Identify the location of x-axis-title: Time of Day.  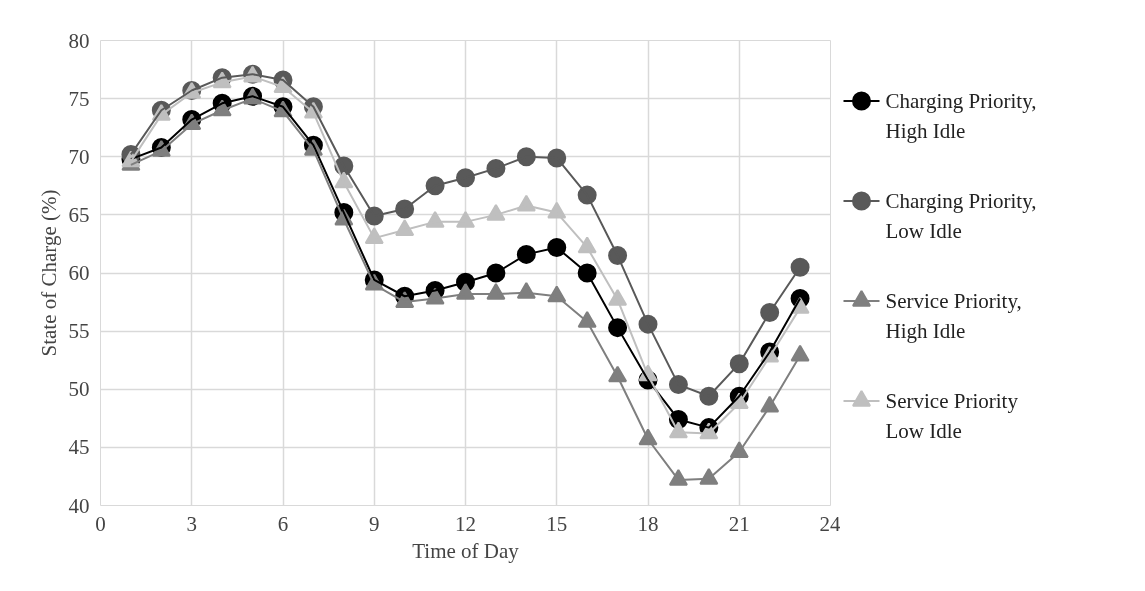
(466, 550).